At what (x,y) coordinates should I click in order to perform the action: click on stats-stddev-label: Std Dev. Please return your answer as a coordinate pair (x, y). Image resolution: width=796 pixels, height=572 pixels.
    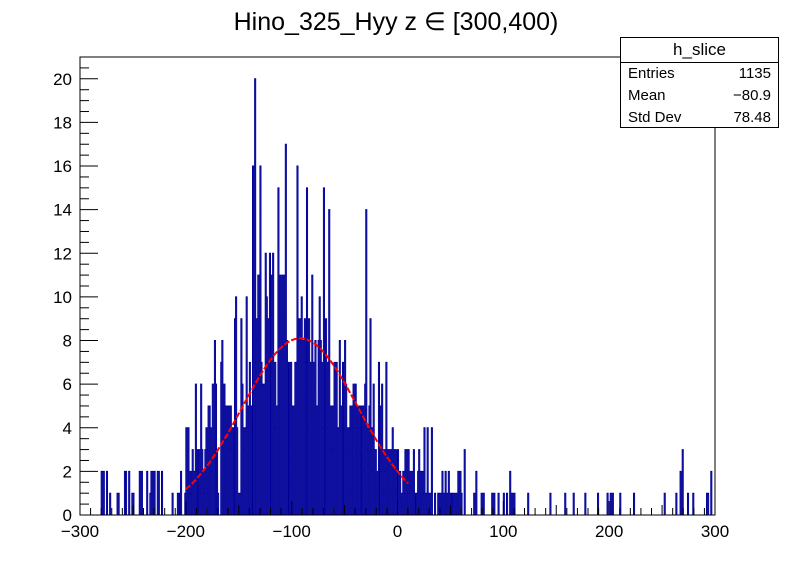
    Looking at the image, I should click on (655, 117).